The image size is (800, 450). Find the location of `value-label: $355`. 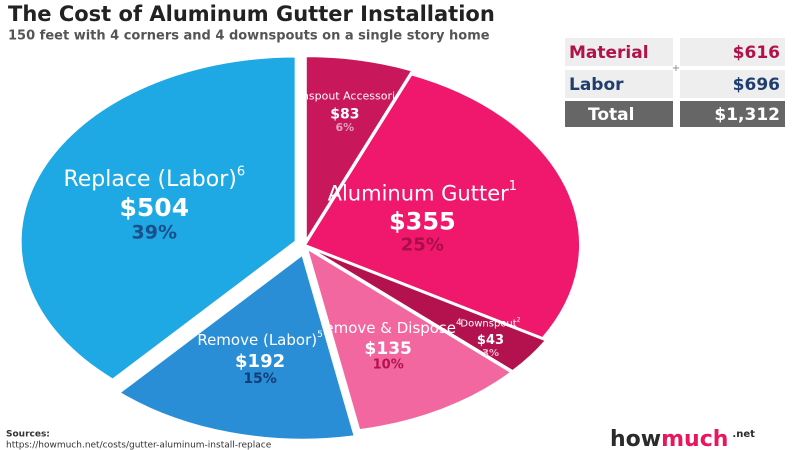

value-label: $355 is located at coordinates (422, 222).